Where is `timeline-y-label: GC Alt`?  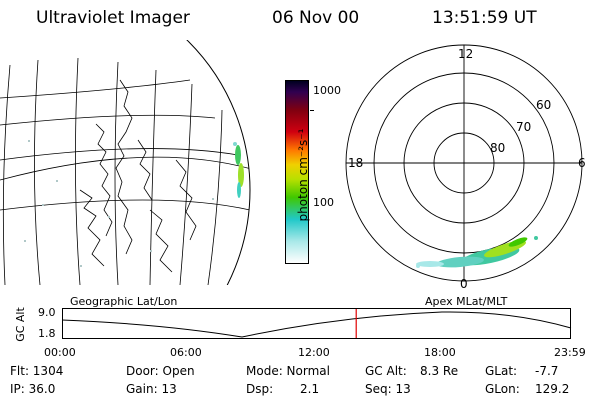 timeline-y-label: GC Alt is located at coordinates (20, 324).